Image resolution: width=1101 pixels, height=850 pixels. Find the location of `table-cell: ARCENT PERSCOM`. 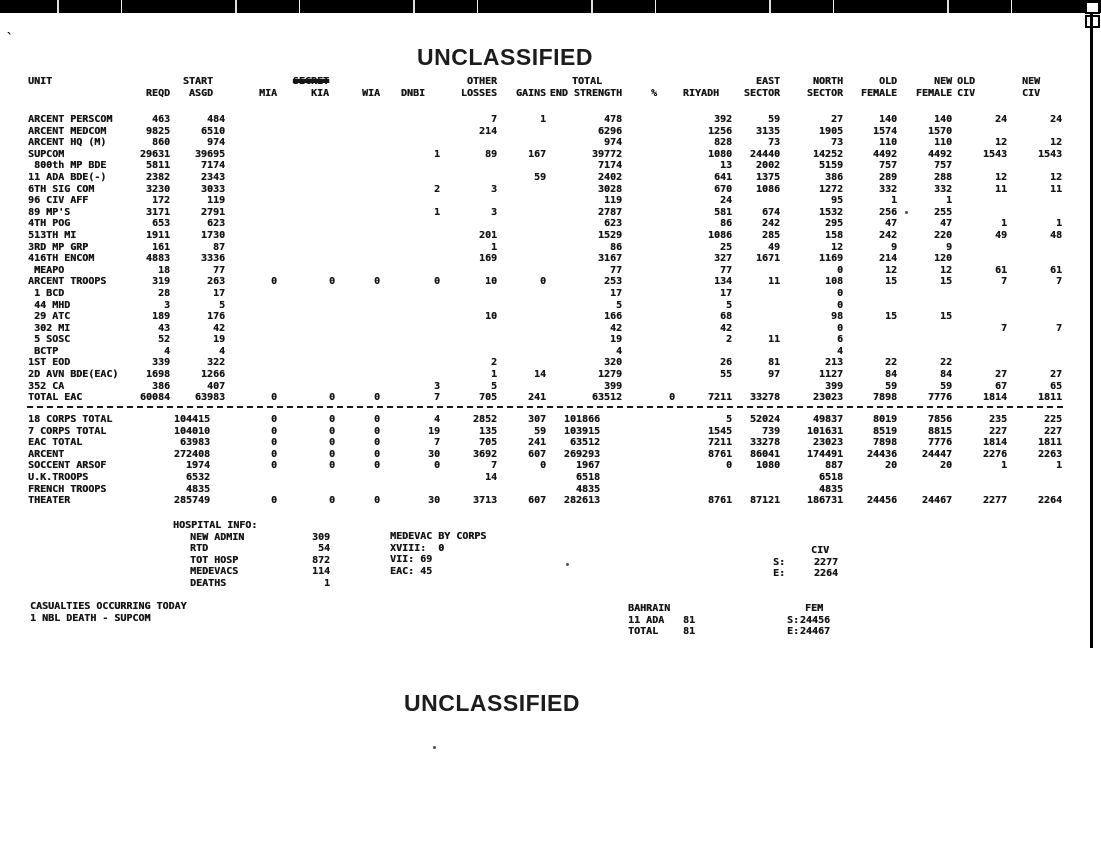

table-cell: ARCENT PERSCOM is located at coordinates (70, 119).